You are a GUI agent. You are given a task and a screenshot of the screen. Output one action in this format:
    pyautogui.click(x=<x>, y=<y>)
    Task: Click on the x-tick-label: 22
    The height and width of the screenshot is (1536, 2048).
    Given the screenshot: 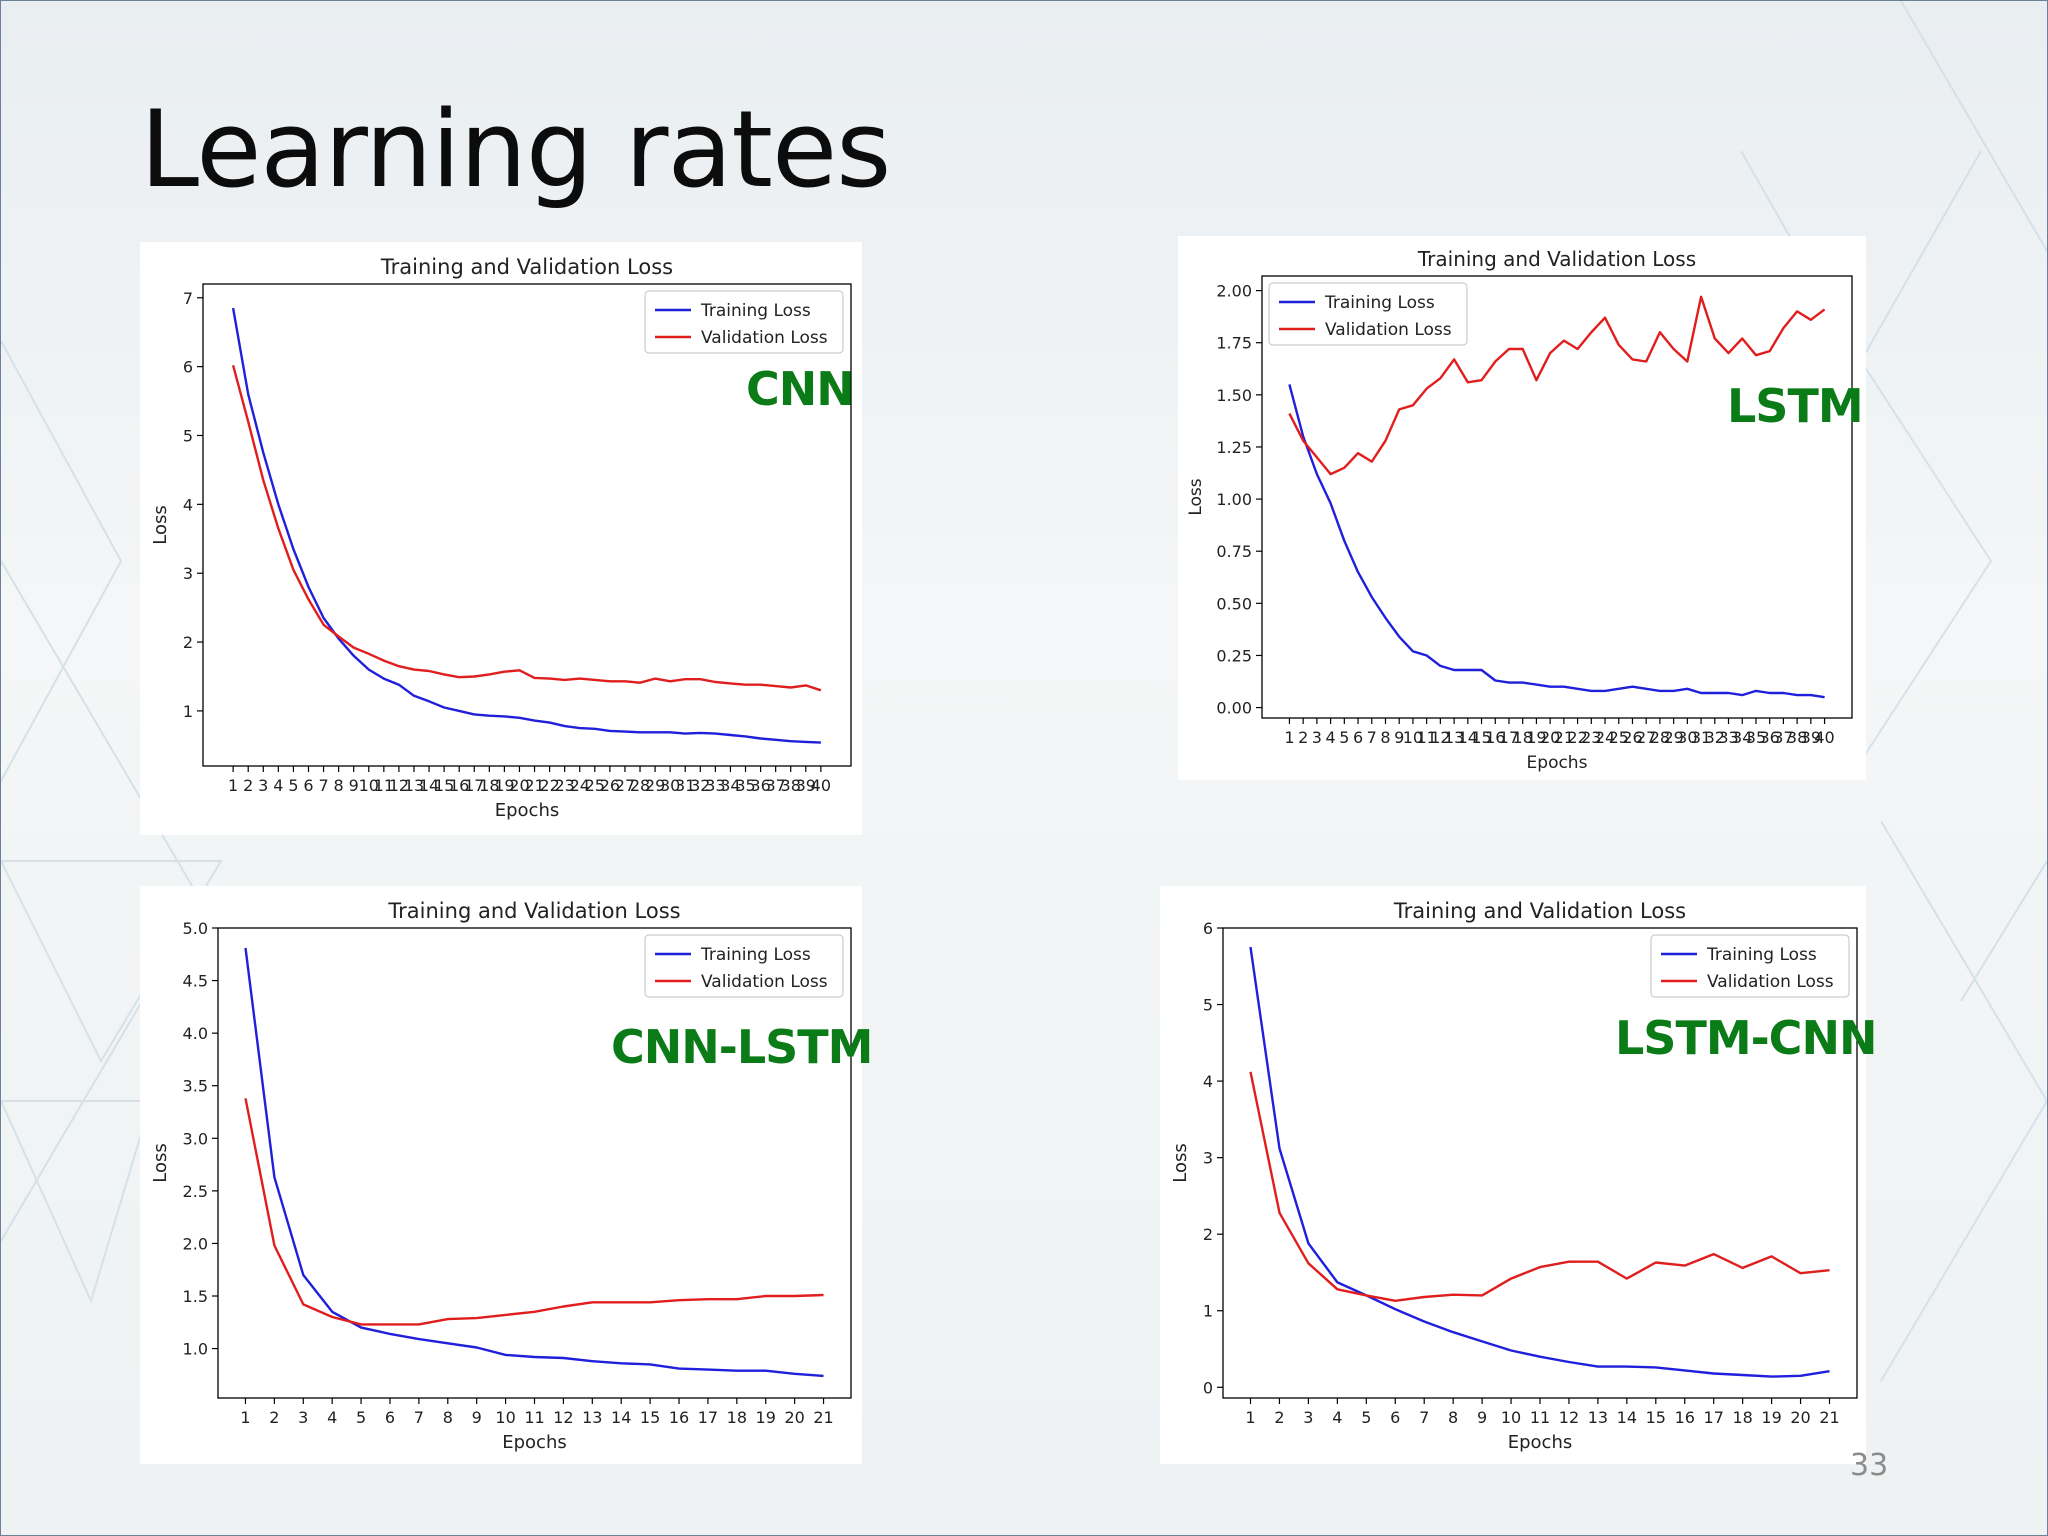 What is the action you would take?
    pyautogui.click(x=1577, y=737)
    